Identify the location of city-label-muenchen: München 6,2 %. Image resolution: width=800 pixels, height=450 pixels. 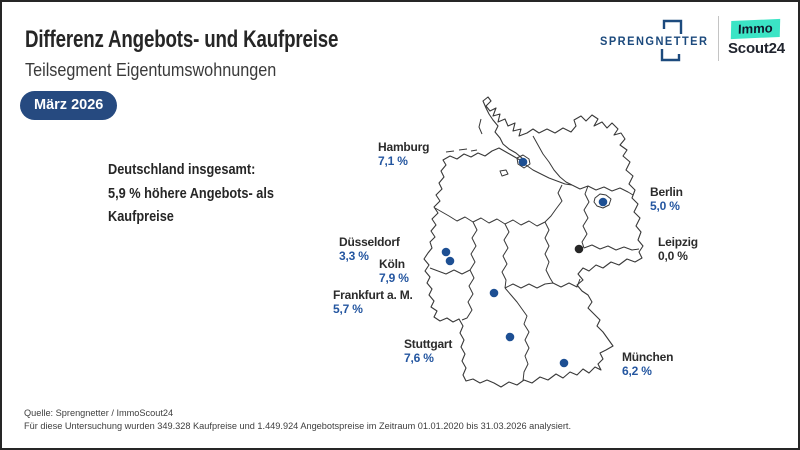
(647, 364).